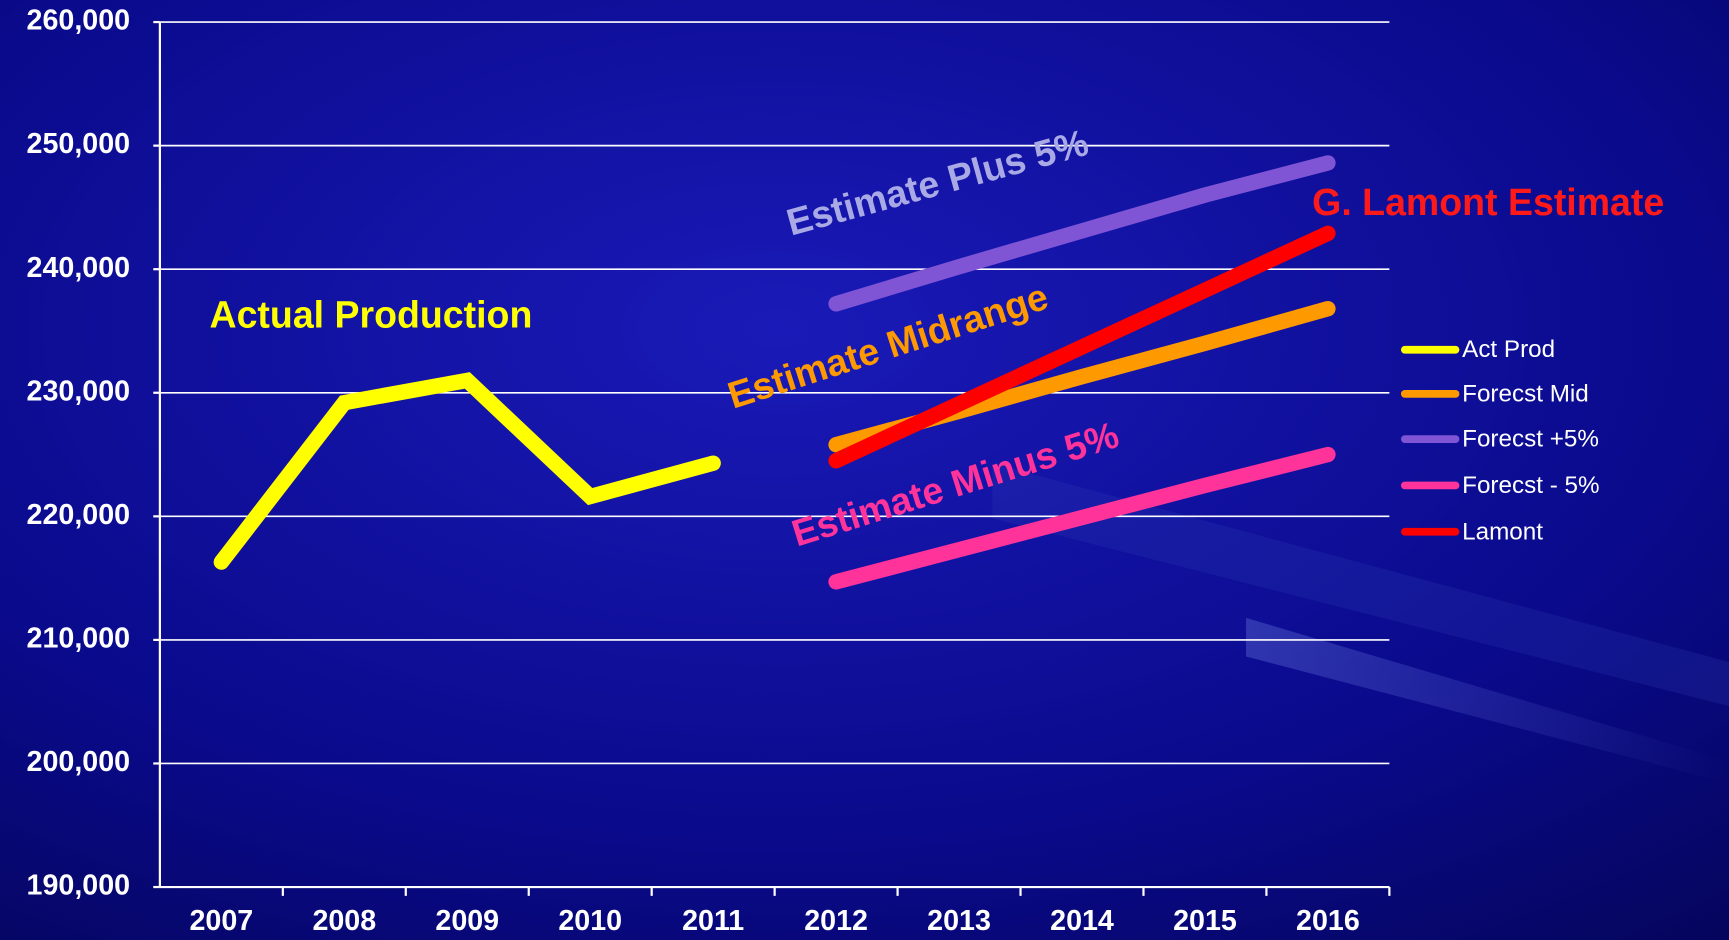 This screenshot has height=940, width=1729. What do you see at coordinates (1502, 531) in the screenshot?
I see `legend-label: Lamont` at bounding box center [1502, 531].